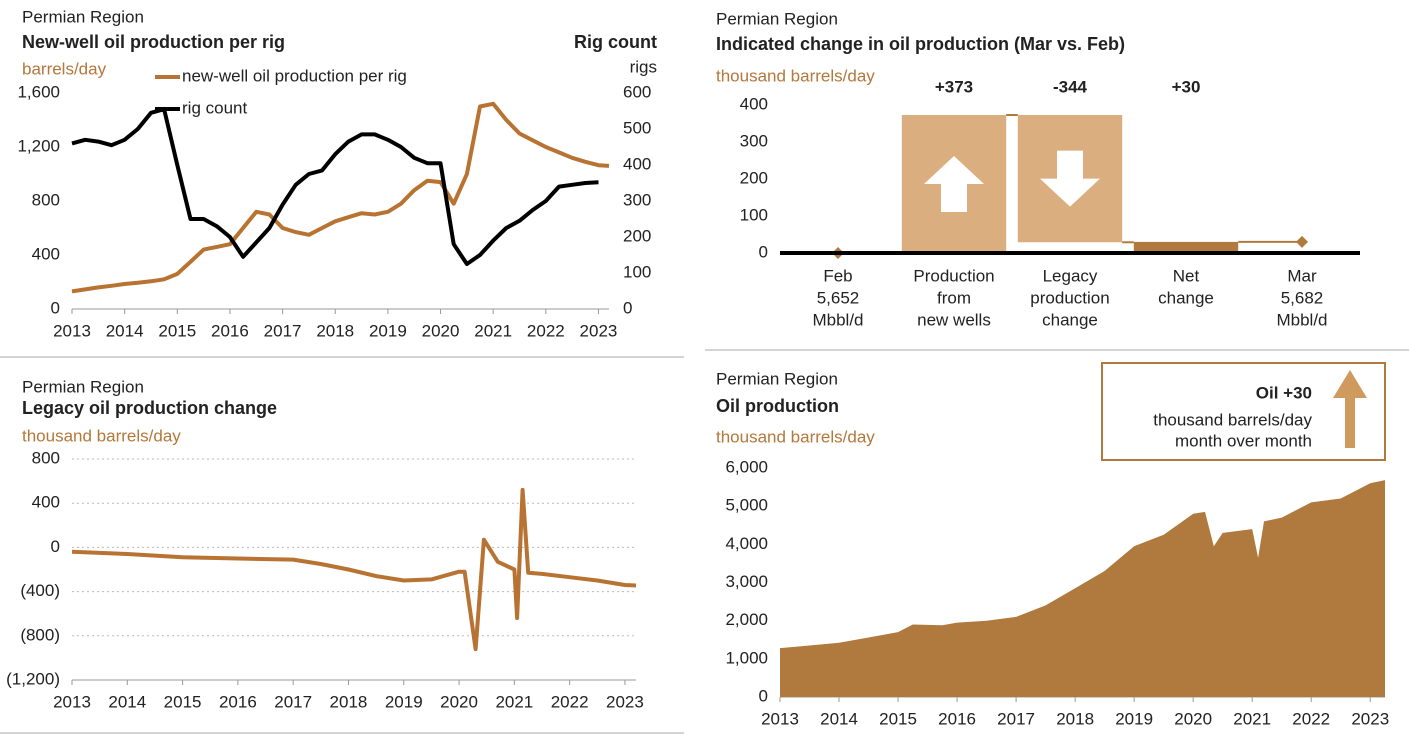  I want to click on y-tick-label: 1,200, so click(38, 145).